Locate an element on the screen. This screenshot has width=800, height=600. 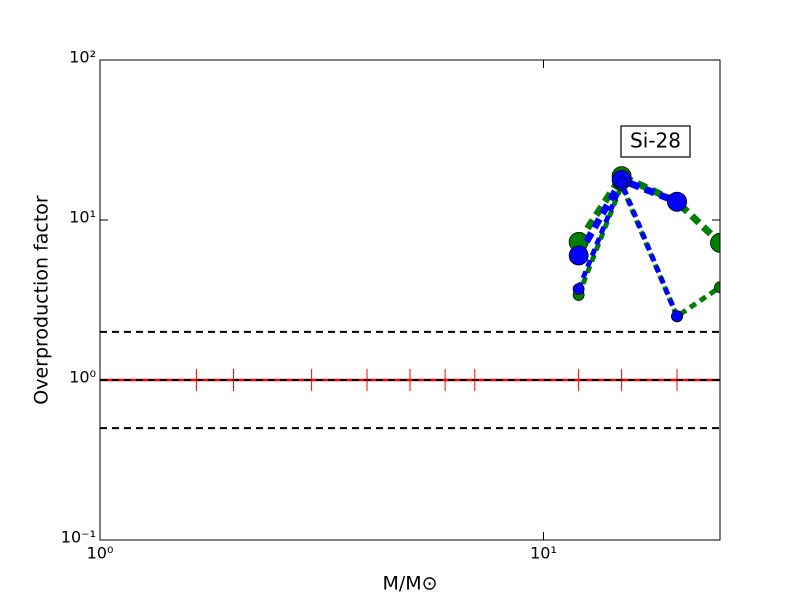
annotation-box is located at coordinates (655, 141).